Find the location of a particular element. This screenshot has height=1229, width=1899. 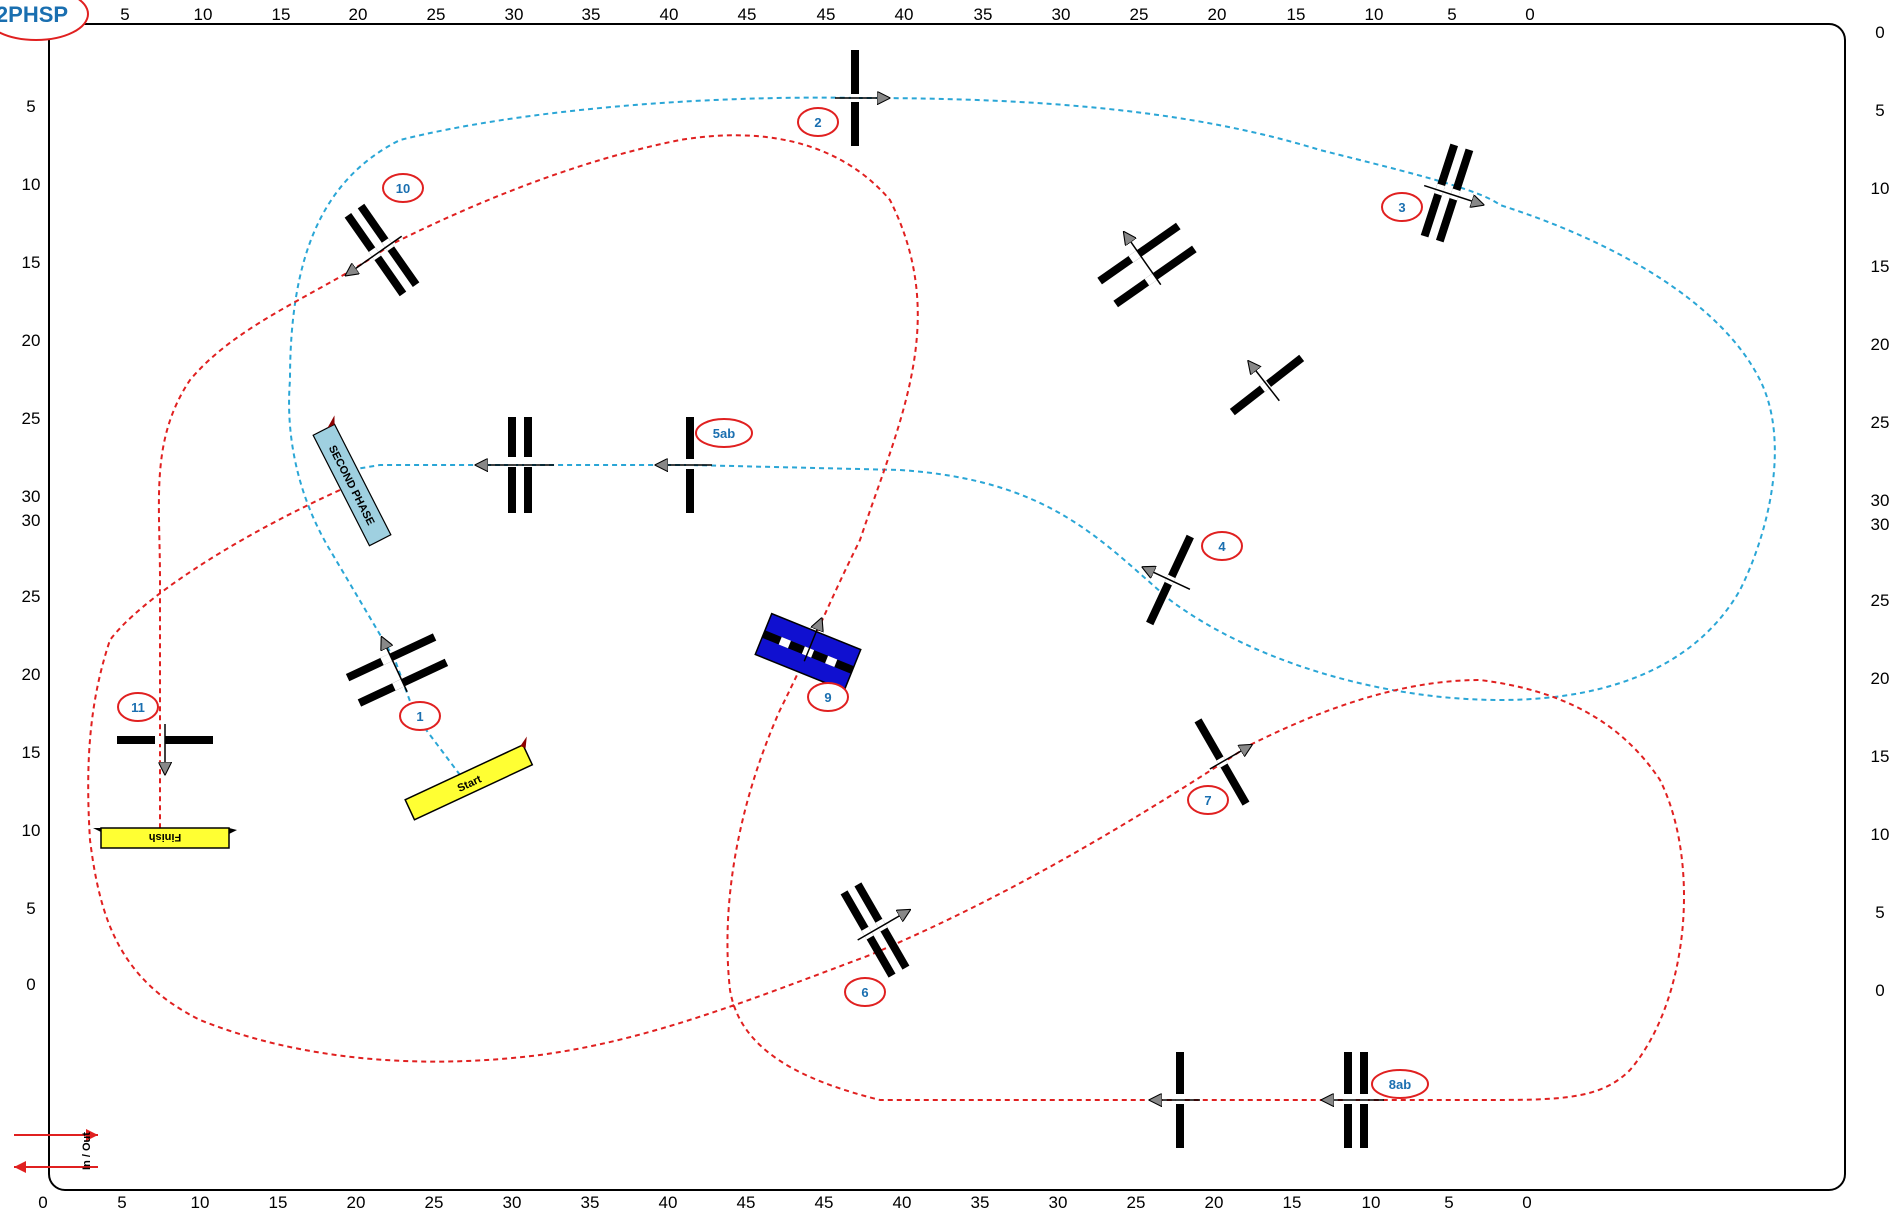

svg-text: 2 is located at coordinates (817, 122).